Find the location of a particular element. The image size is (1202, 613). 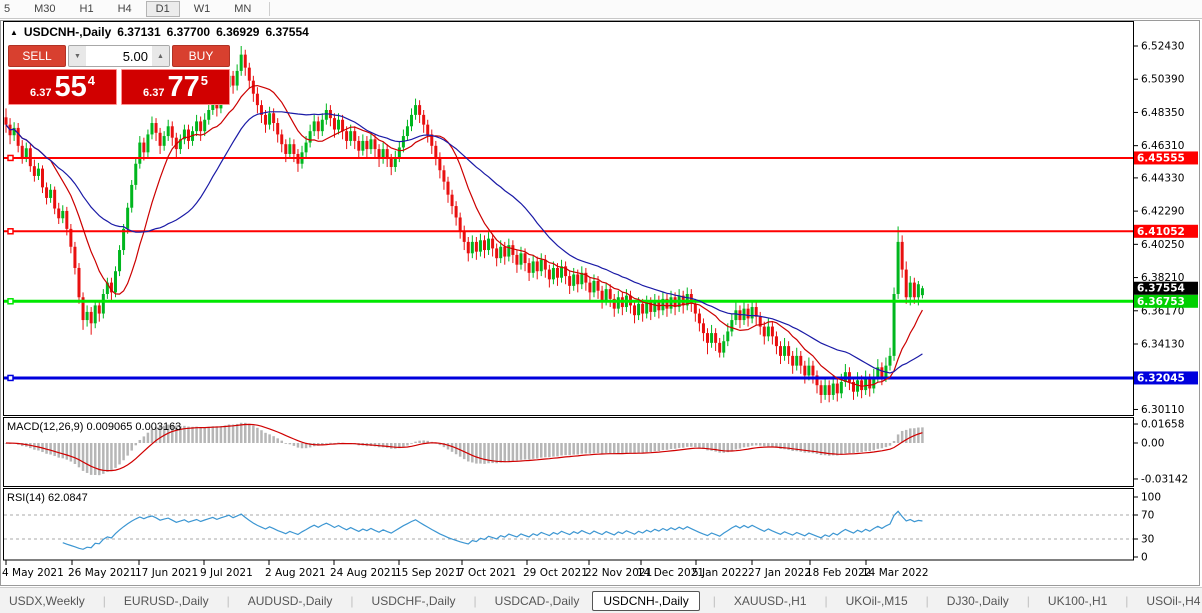

sell-price-box: 6.37 55 4 is located at coordinates (62, 87).